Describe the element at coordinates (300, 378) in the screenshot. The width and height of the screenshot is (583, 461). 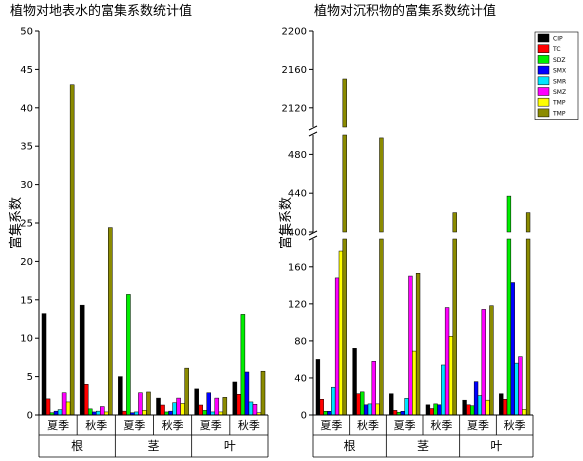
I see `y-tick-label: 40` at that location.